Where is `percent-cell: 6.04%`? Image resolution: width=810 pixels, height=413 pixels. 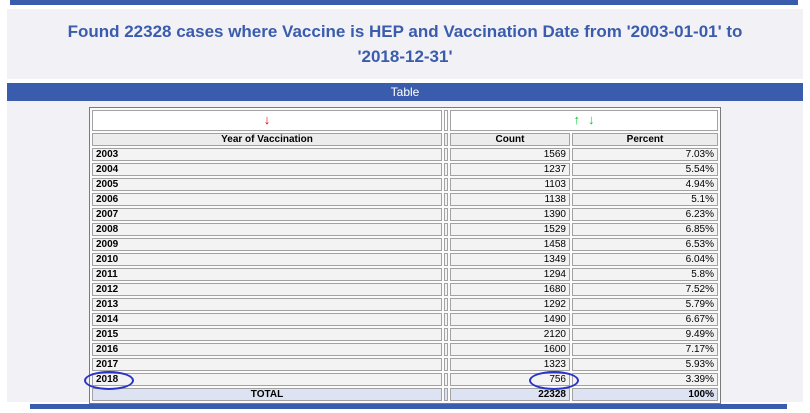 percent-cell: 6.04% is located at coordinates (645, 259).